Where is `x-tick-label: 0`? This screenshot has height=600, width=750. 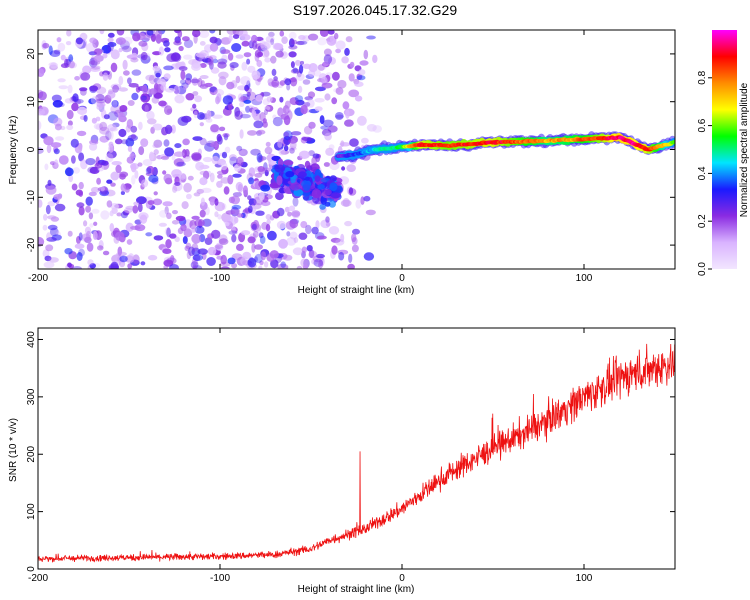
x-tick-label: 0 is located at coordinates (402, 278).